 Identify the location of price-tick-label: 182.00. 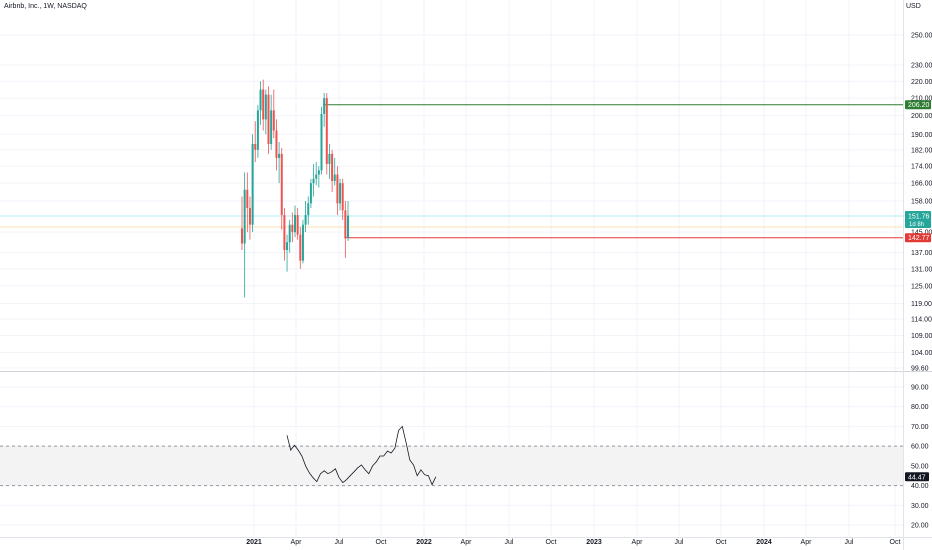
(921, 150).